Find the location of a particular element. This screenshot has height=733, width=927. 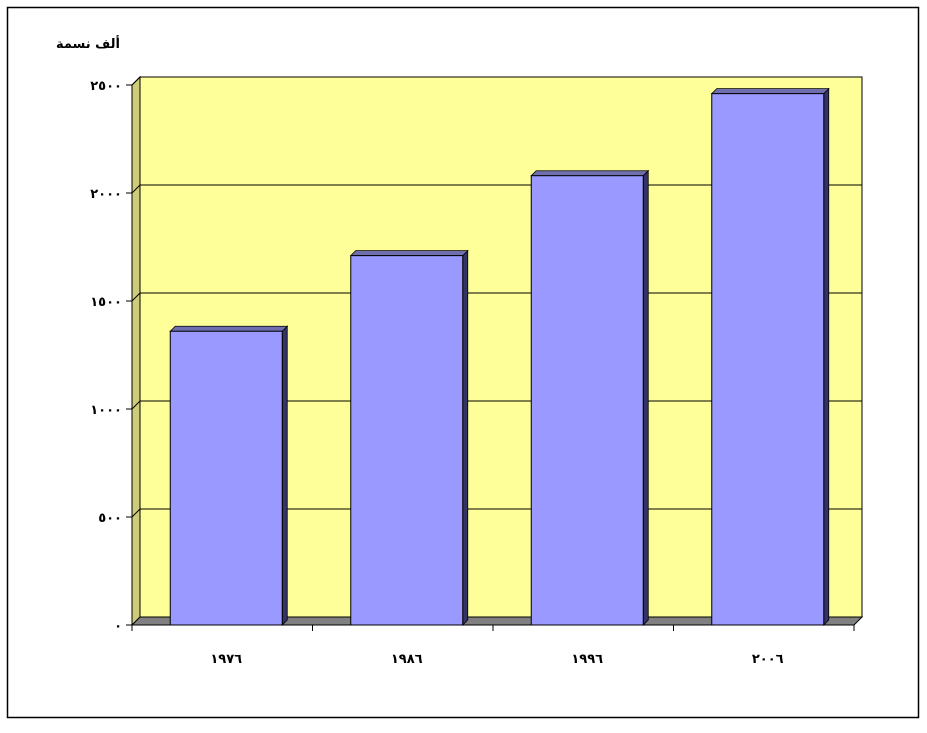

y-tick-label: ٢٠٠٠ is located at coordinates (106, 194).